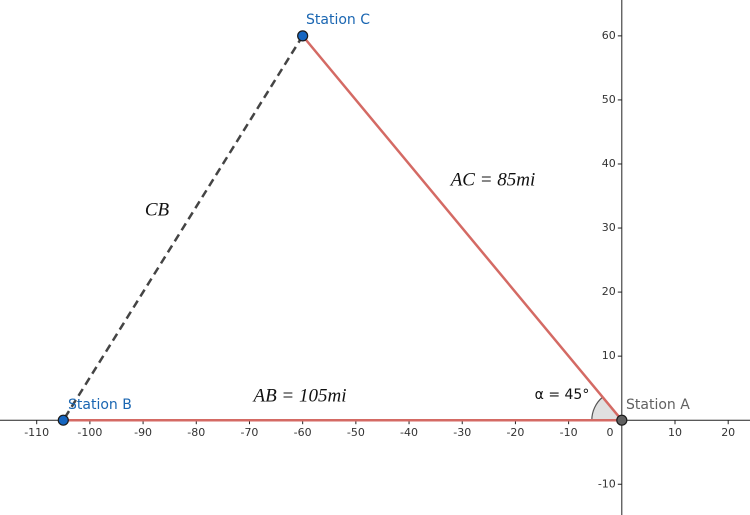 The height and width of the screenshot is (515, 750). I want to click on point-label: Station C, so click(338, 20).